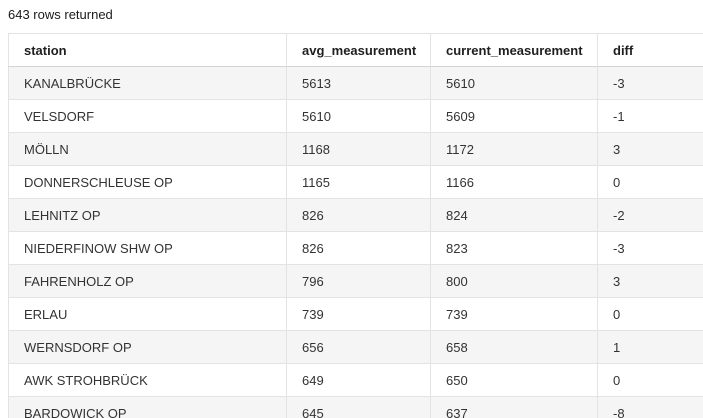 The height and width of the screenshot is (418, 703). What do you see at coordinates (650, 50) in the screenshot?
I see `column-header-diff: diff` at bounding box center [650, 50].